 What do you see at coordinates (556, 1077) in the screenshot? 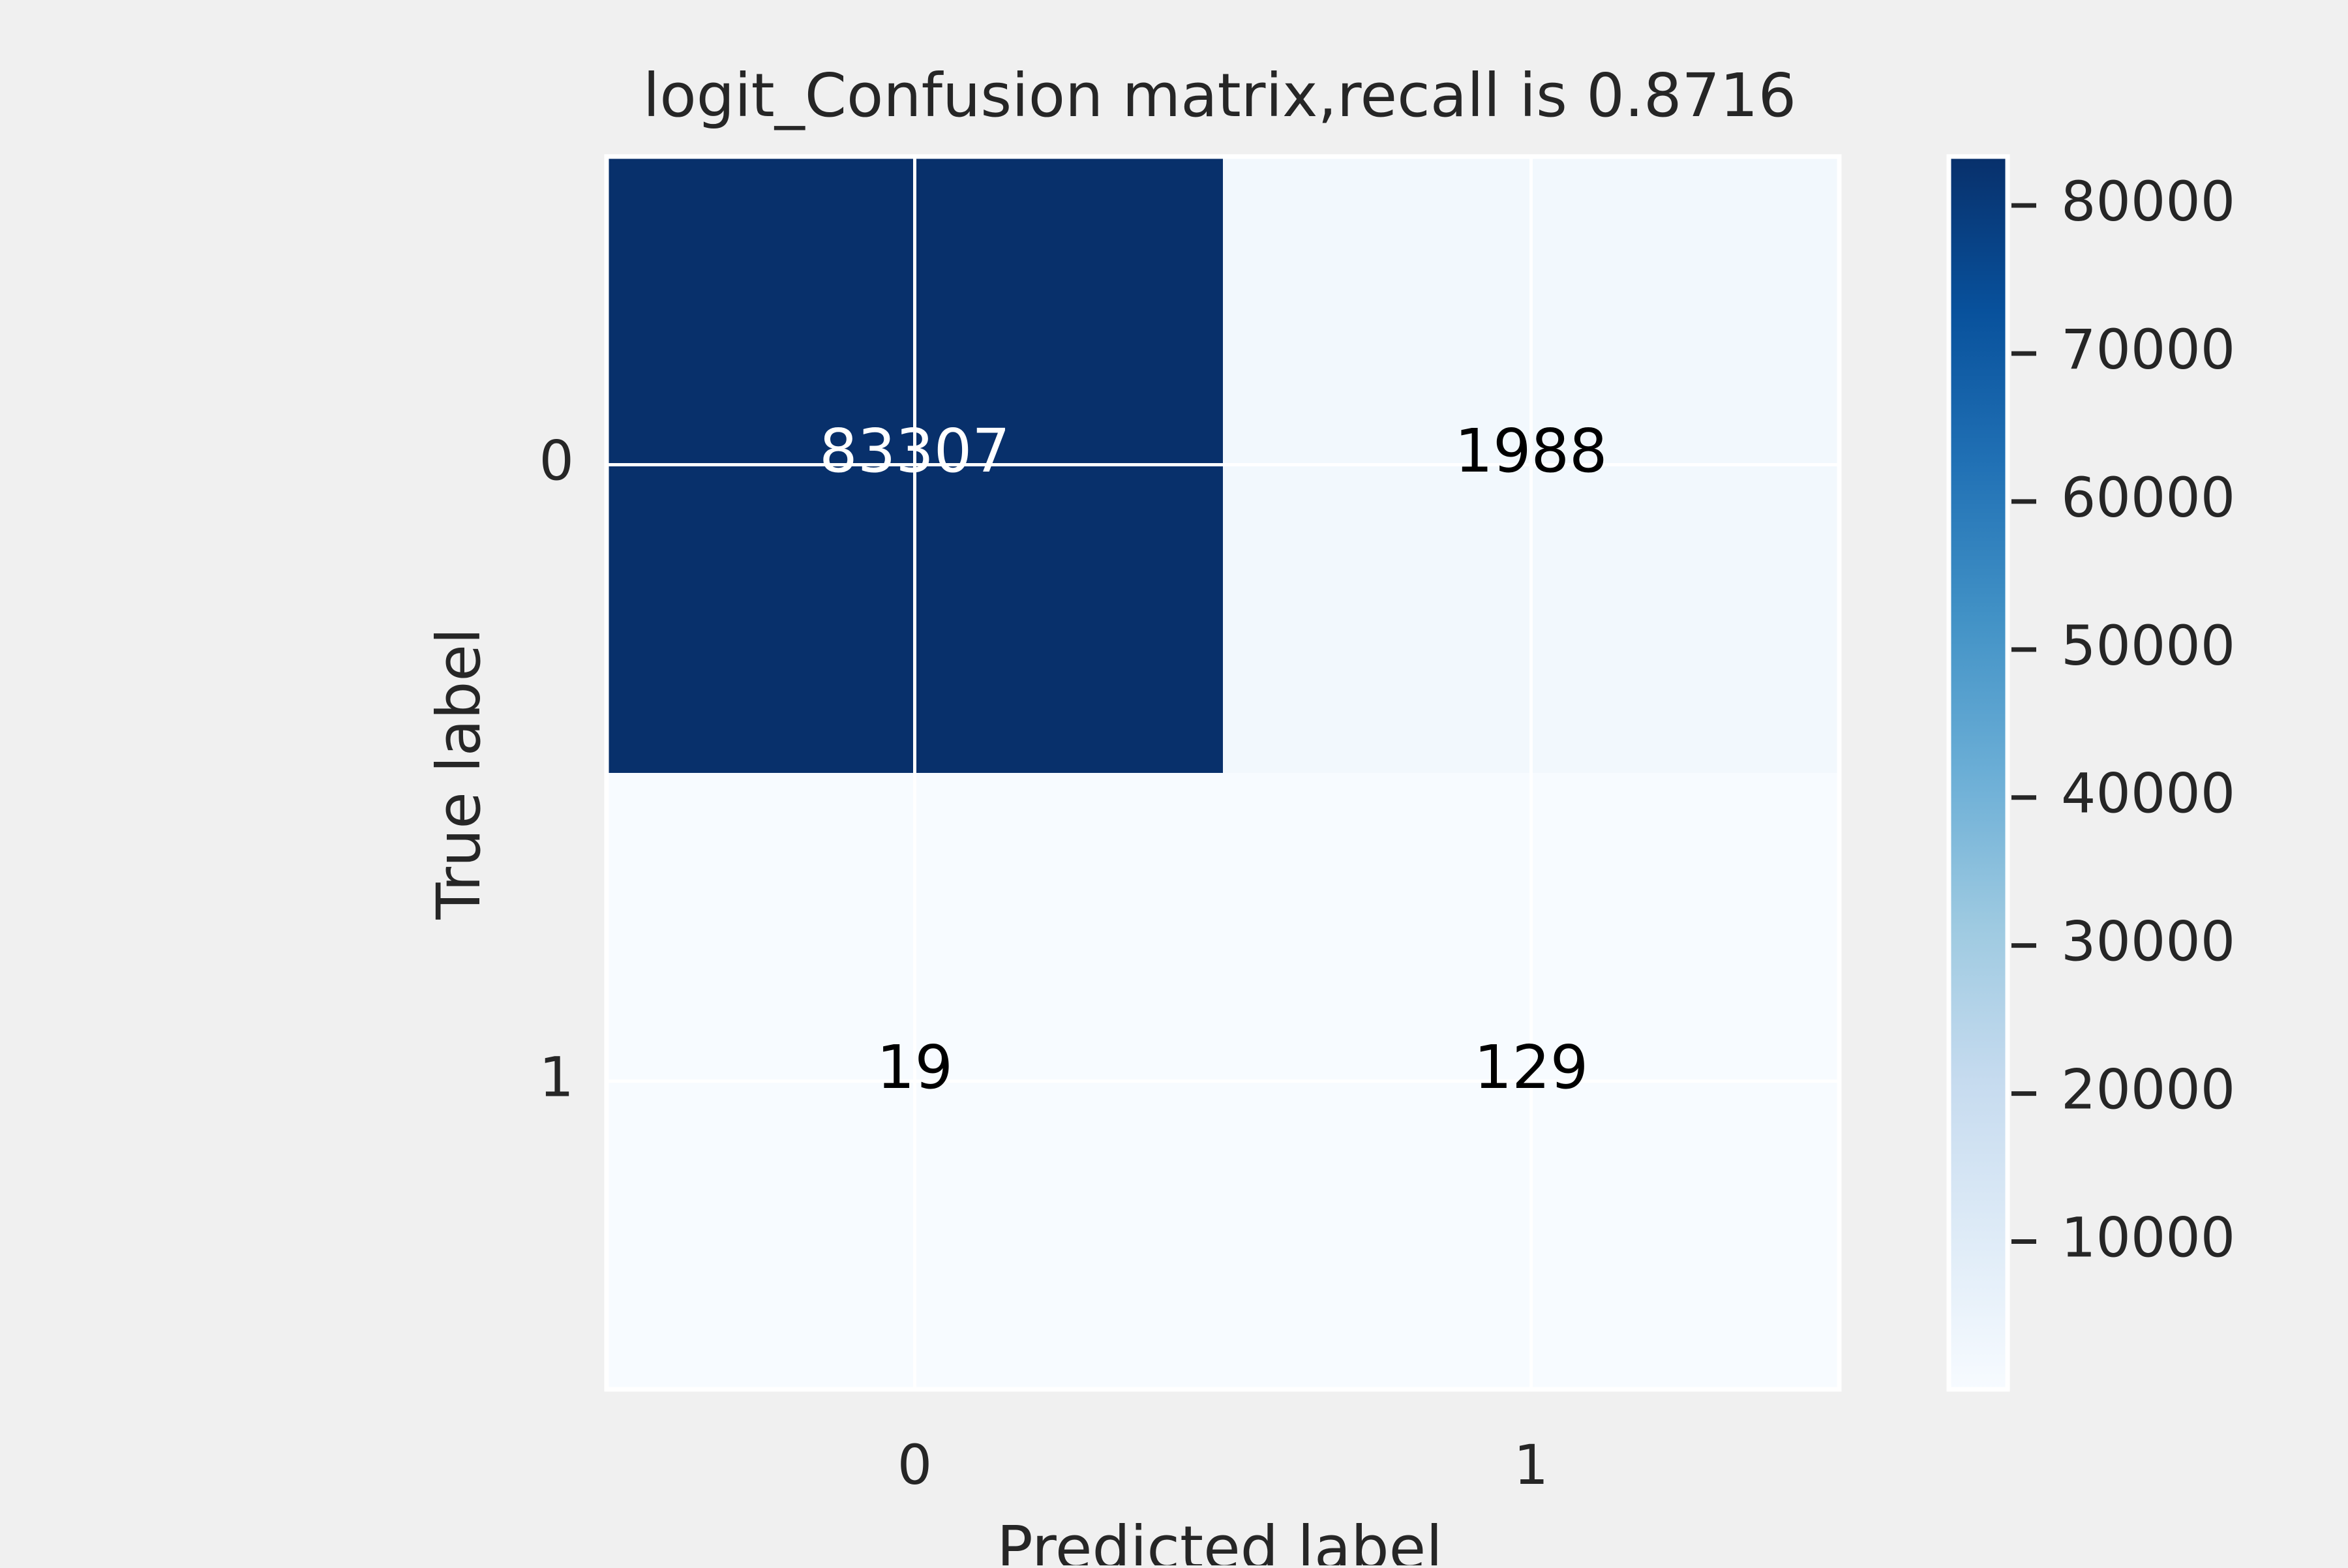
I see `y-tick-label: 1` at bounding box center [556, 1077].